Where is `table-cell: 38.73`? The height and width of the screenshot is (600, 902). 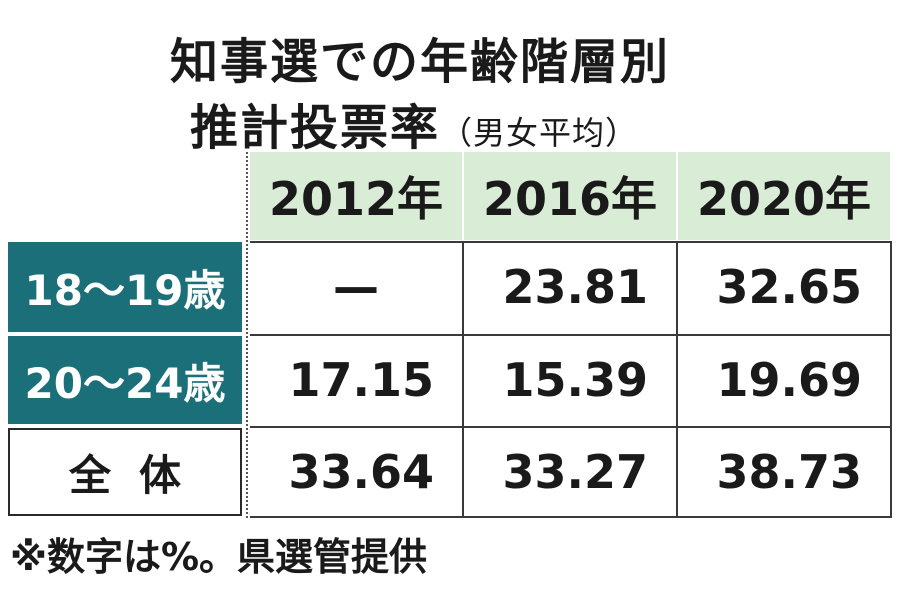 table-cell: 38.73 is located at coordinates (789, 472).